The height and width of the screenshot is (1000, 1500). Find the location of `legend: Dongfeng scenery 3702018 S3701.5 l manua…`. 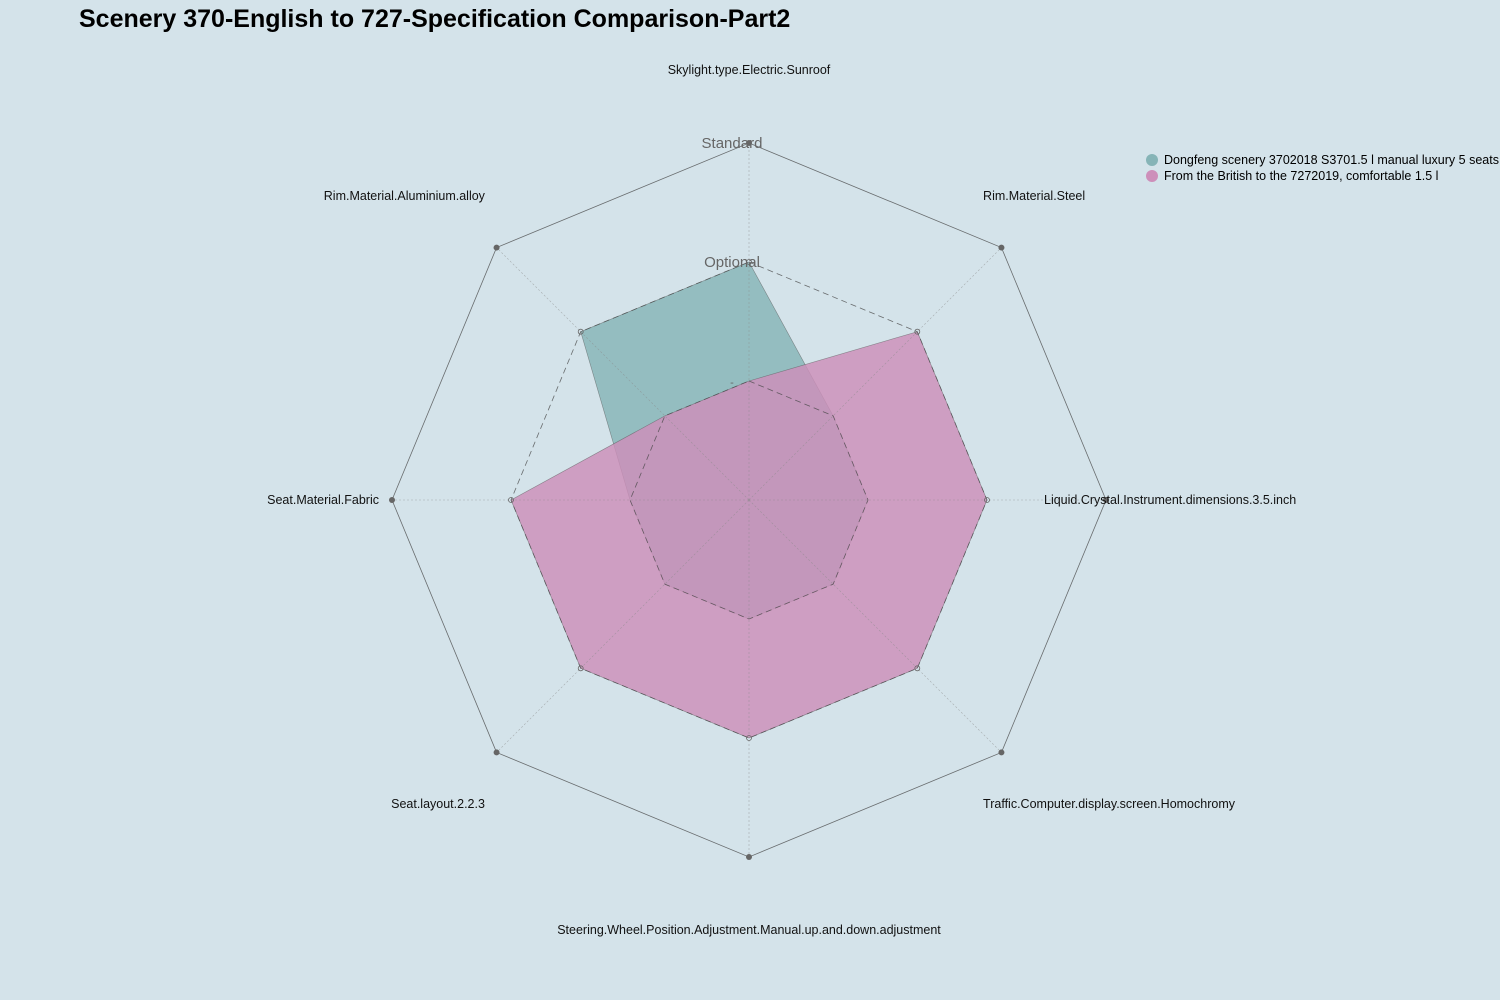

legend: Dongfeng scenery 3702018 S3701.5 l manua… is located at coordinates (1322, 168).